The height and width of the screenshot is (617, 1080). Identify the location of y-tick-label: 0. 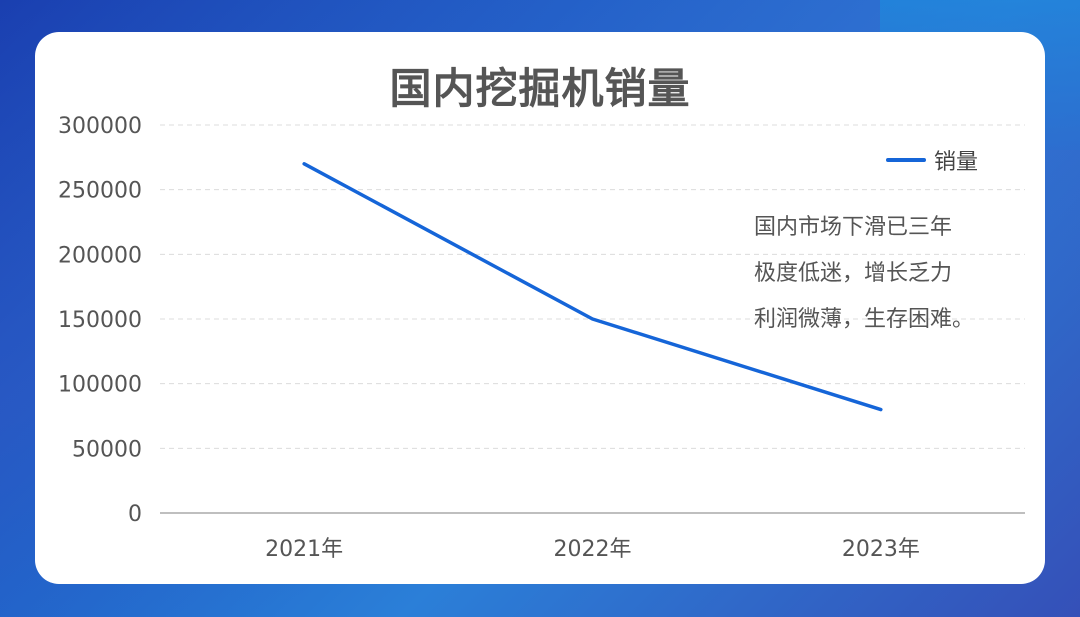
(135, 514).